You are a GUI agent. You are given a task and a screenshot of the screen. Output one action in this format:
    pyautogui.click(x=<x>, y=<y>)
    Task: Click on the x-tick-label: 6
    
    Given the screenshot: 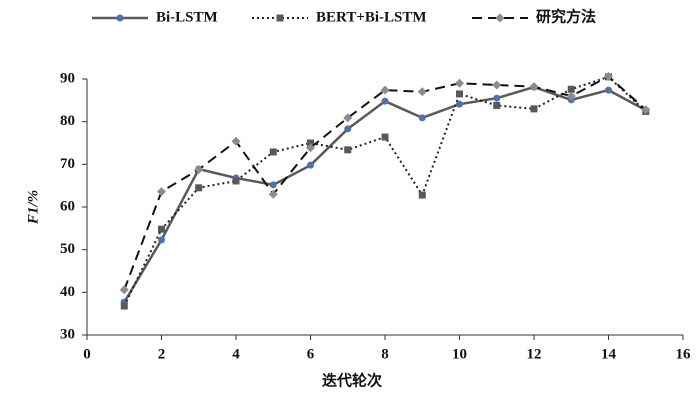 What is the action you would take?
    pyautogui.click(x=311, y=354)
    